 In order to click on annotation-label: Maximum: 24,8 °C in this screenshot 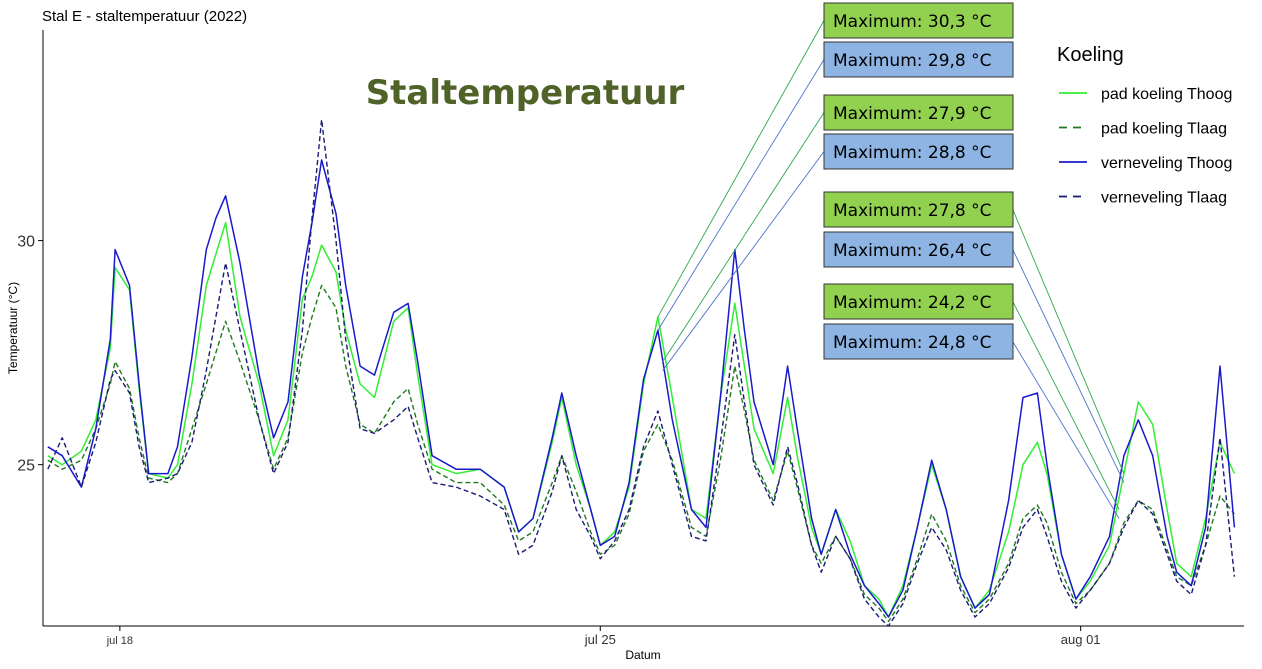, I will do `click(912, 343)`.